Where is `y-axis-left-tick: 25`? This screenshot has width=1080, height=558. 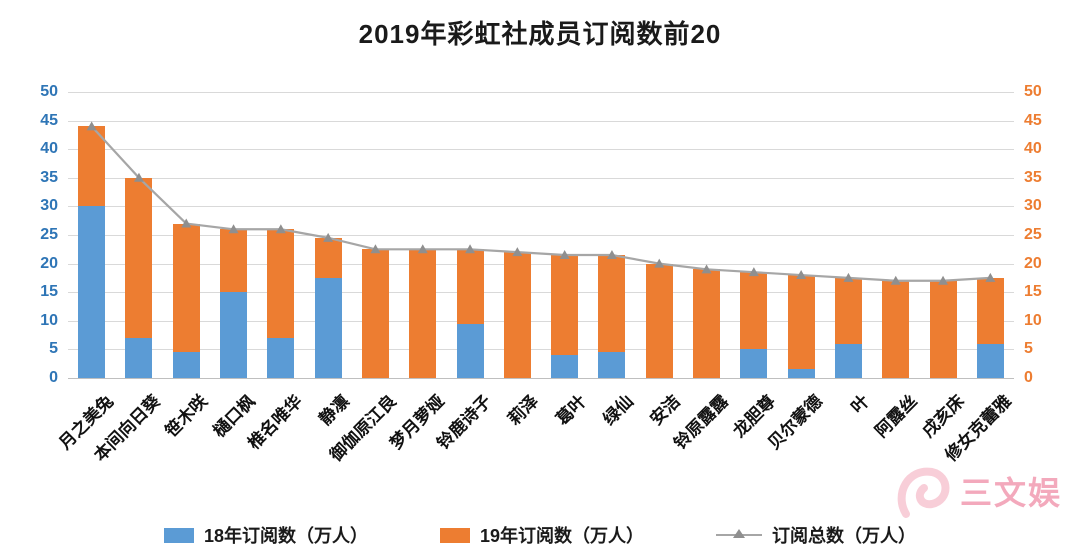
y-axis-left-tick: 25 is located at coordinates (49, 234).